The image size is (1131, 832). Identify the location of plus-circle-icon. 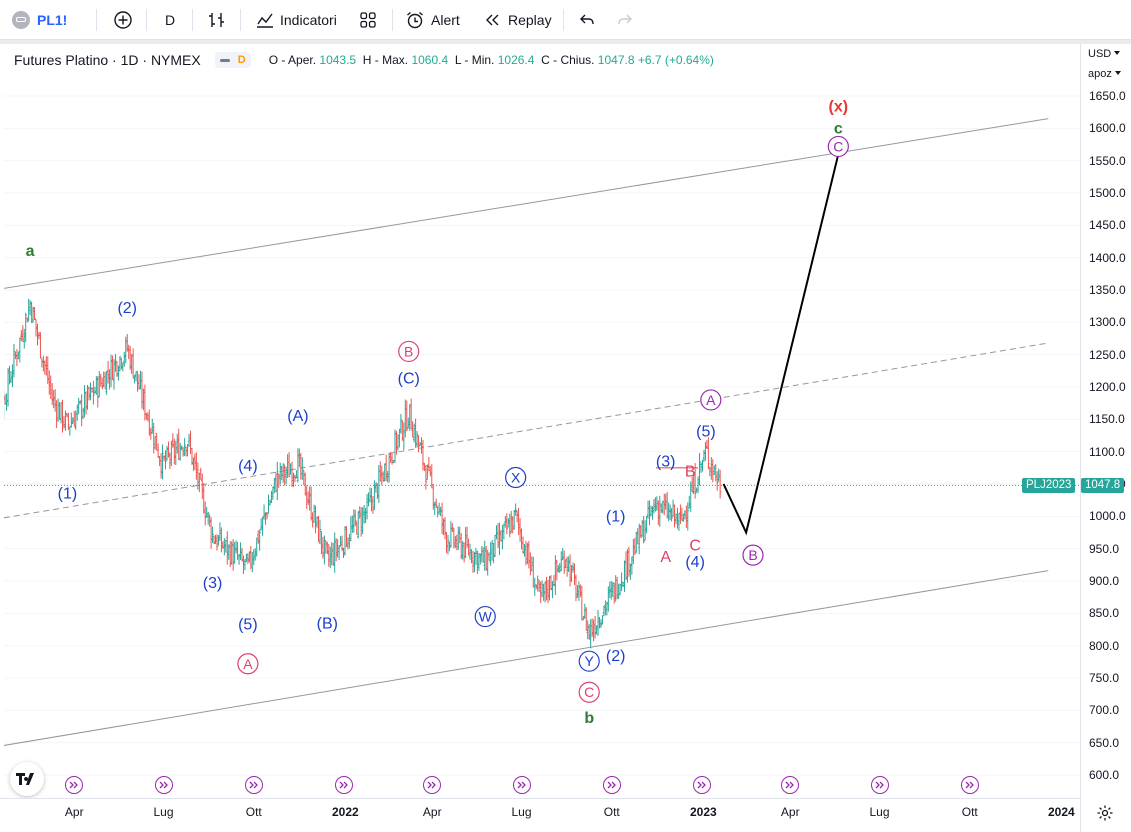
(123, 20).